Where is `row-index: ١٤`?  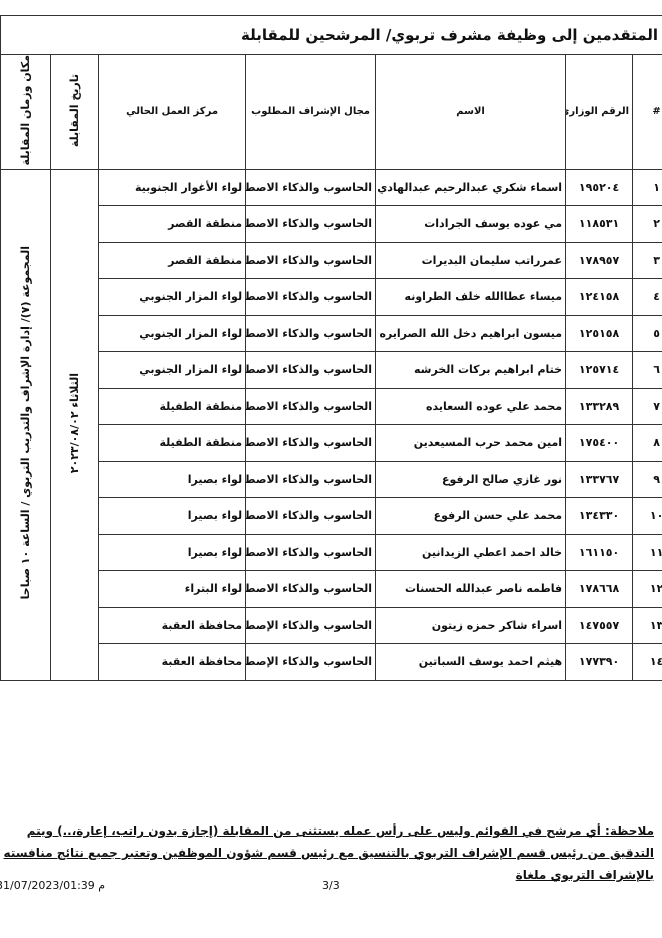
row-index: ١٤ is located at coordinates (647, 662).